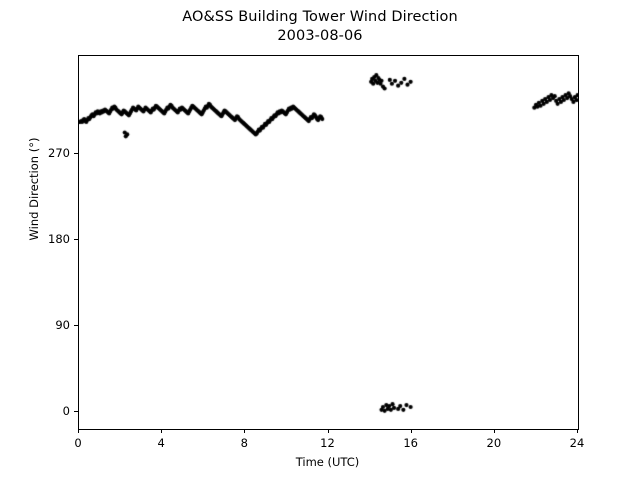 The width and height of the screenshot is (640, 480). Describe the element at coordinates (244, 443) in the screenshot. I see `x-tick-label: 8` at that location.